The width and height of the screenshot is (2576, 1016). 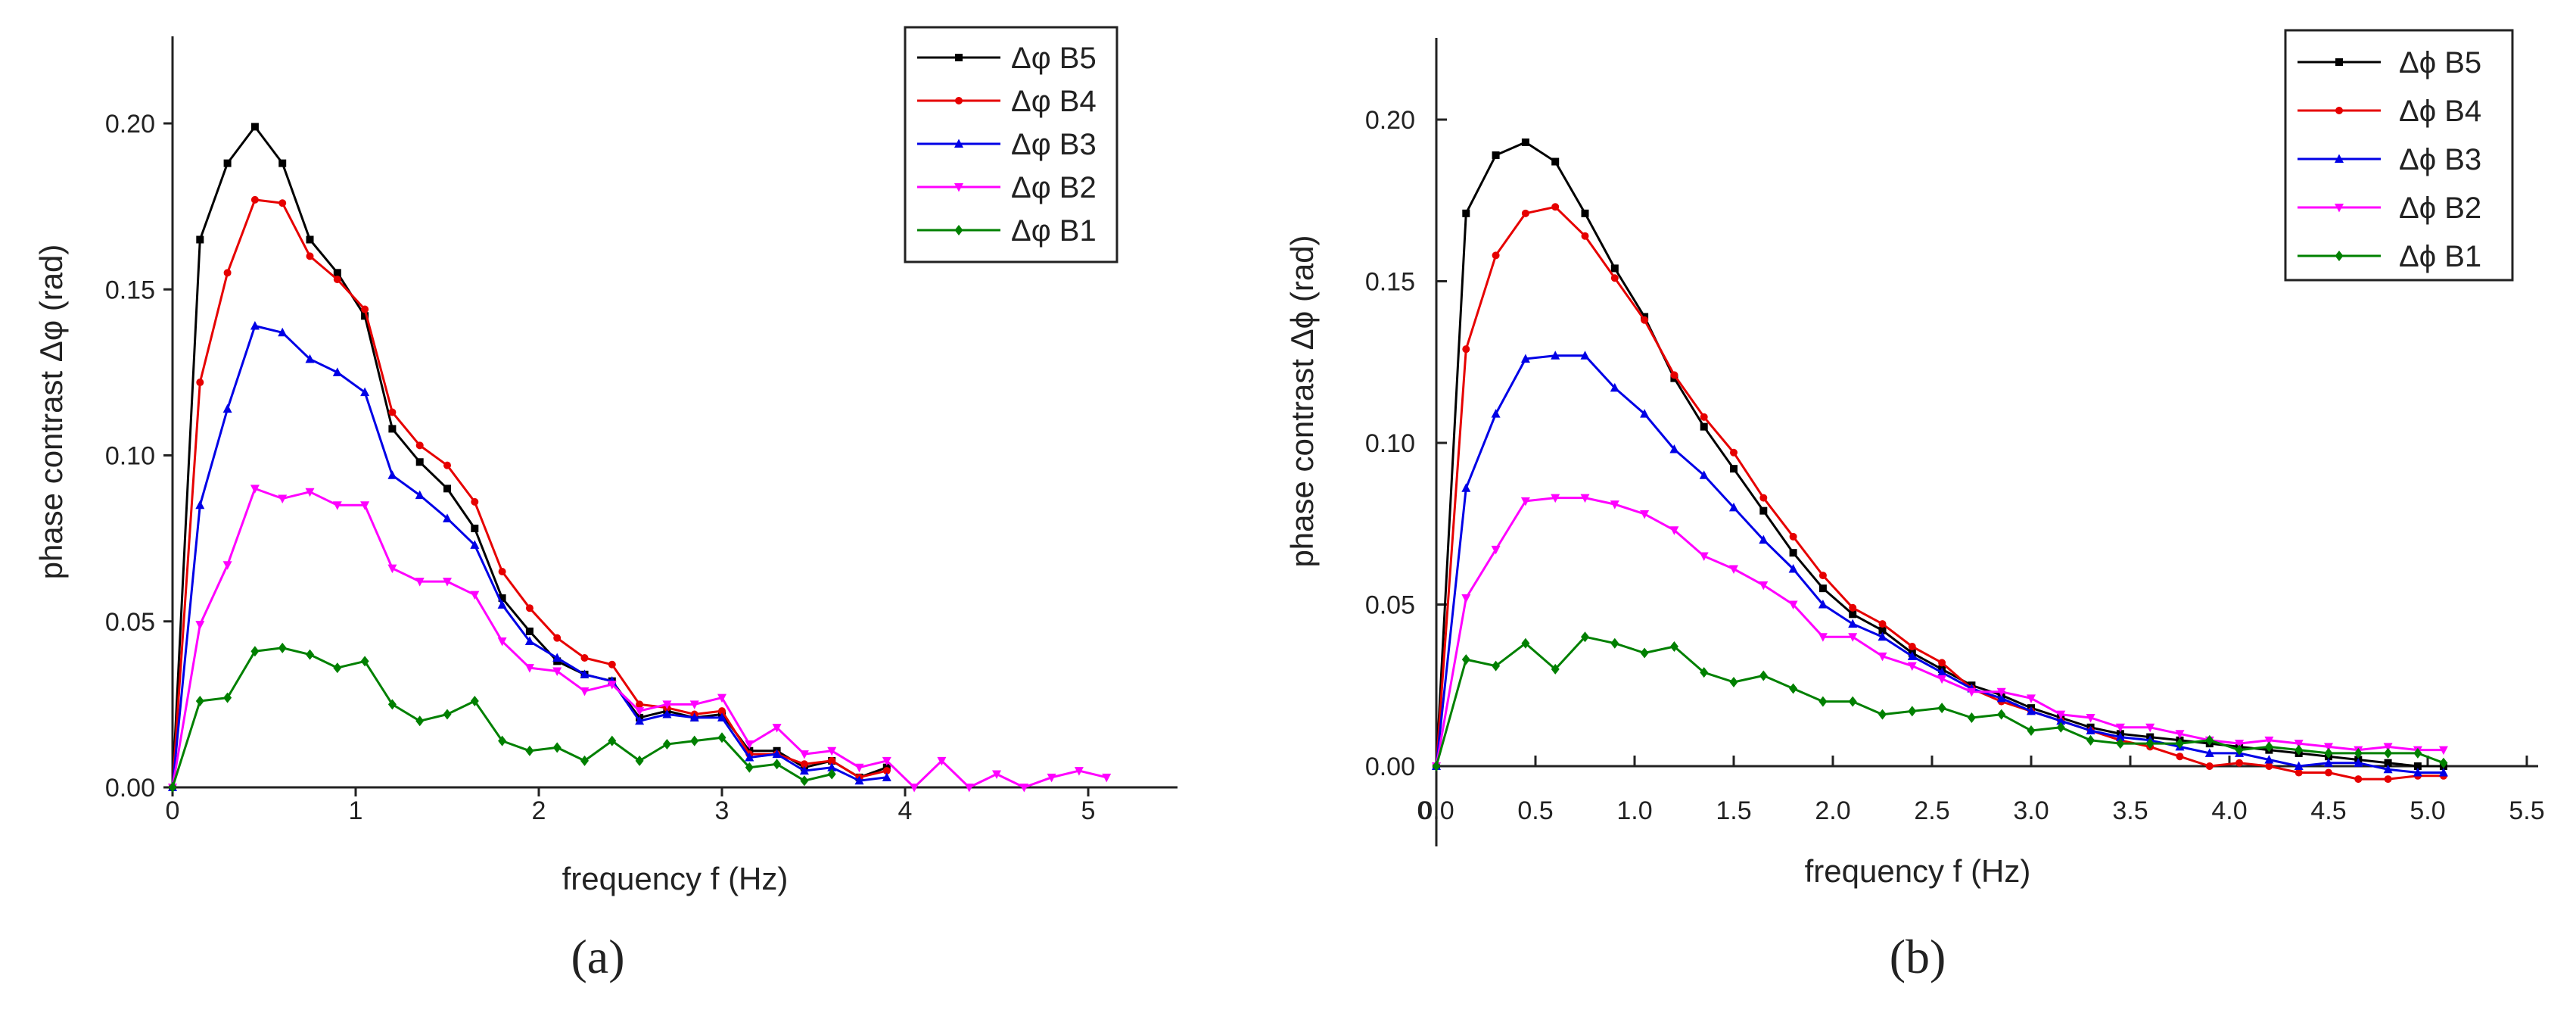 I want to click on legend: Δϕ B5 Δϕ B4 Δϕ B3 Δϕ B2 Δϕ B1, so click(x=2399, y=156).